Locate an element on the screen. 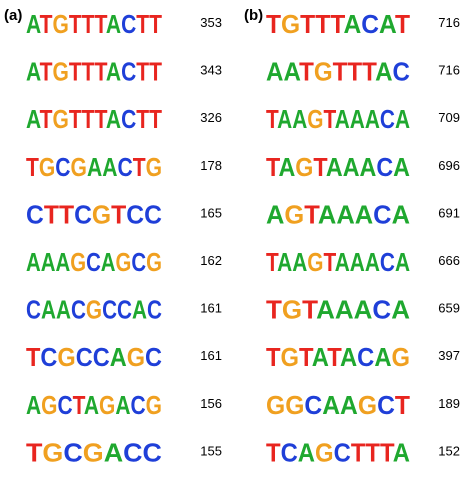  sequence-logo: AAAGCAGCG is located at coordinates (94, 262).